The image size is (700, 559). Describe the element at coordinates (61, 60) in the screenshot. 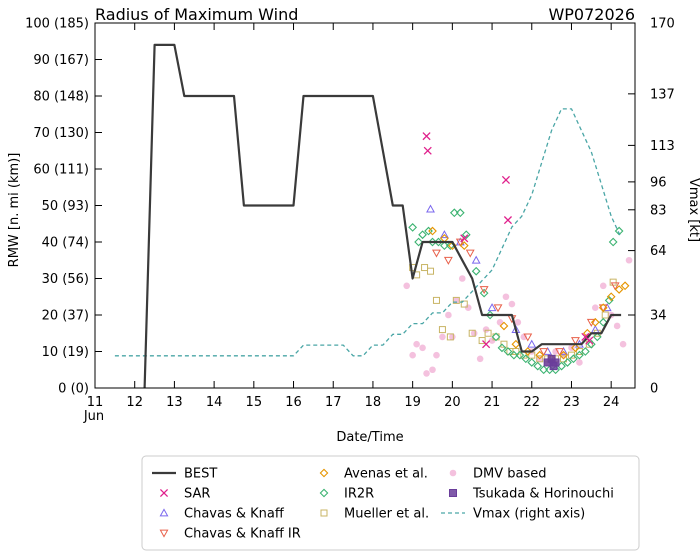

I see `y-tick-label: 90 (167)` at that location.